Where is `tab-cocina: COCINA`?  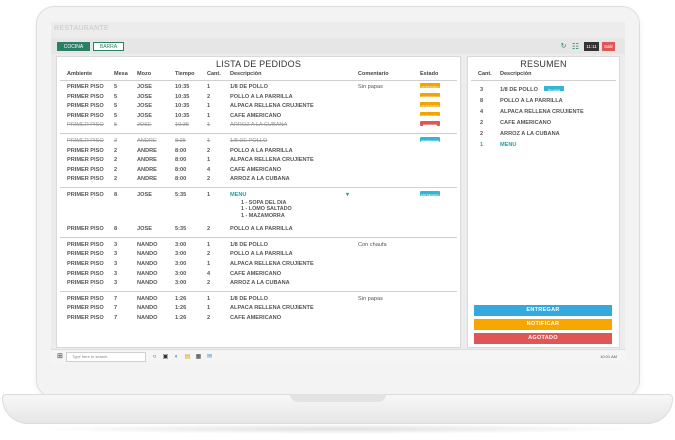
tab-cocina: COCINA is located at coordinates (73, 46).